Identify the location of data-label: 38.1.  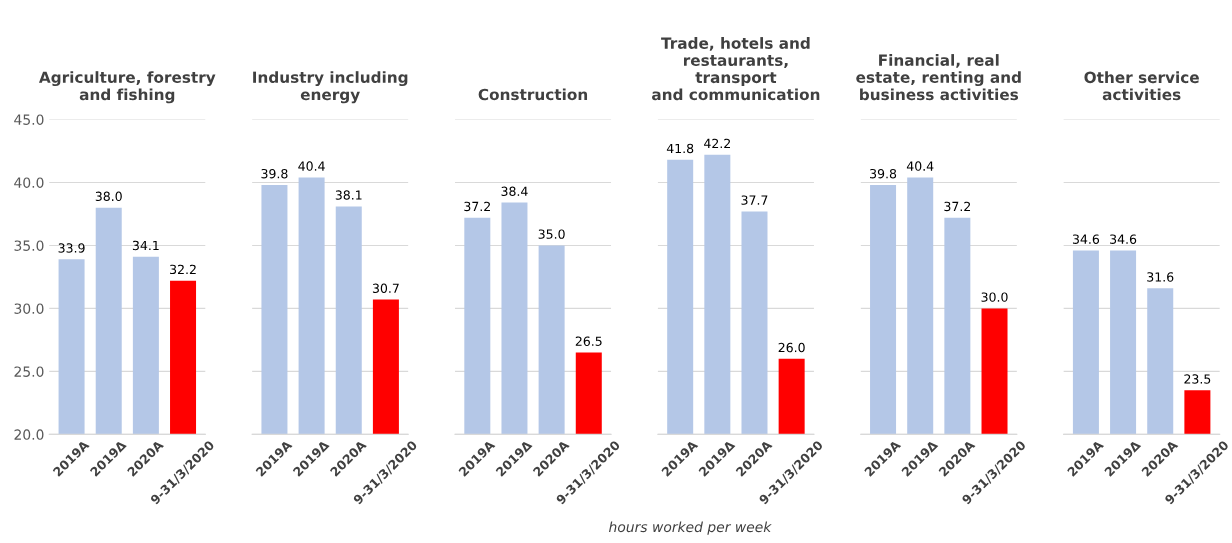
(348, 195).